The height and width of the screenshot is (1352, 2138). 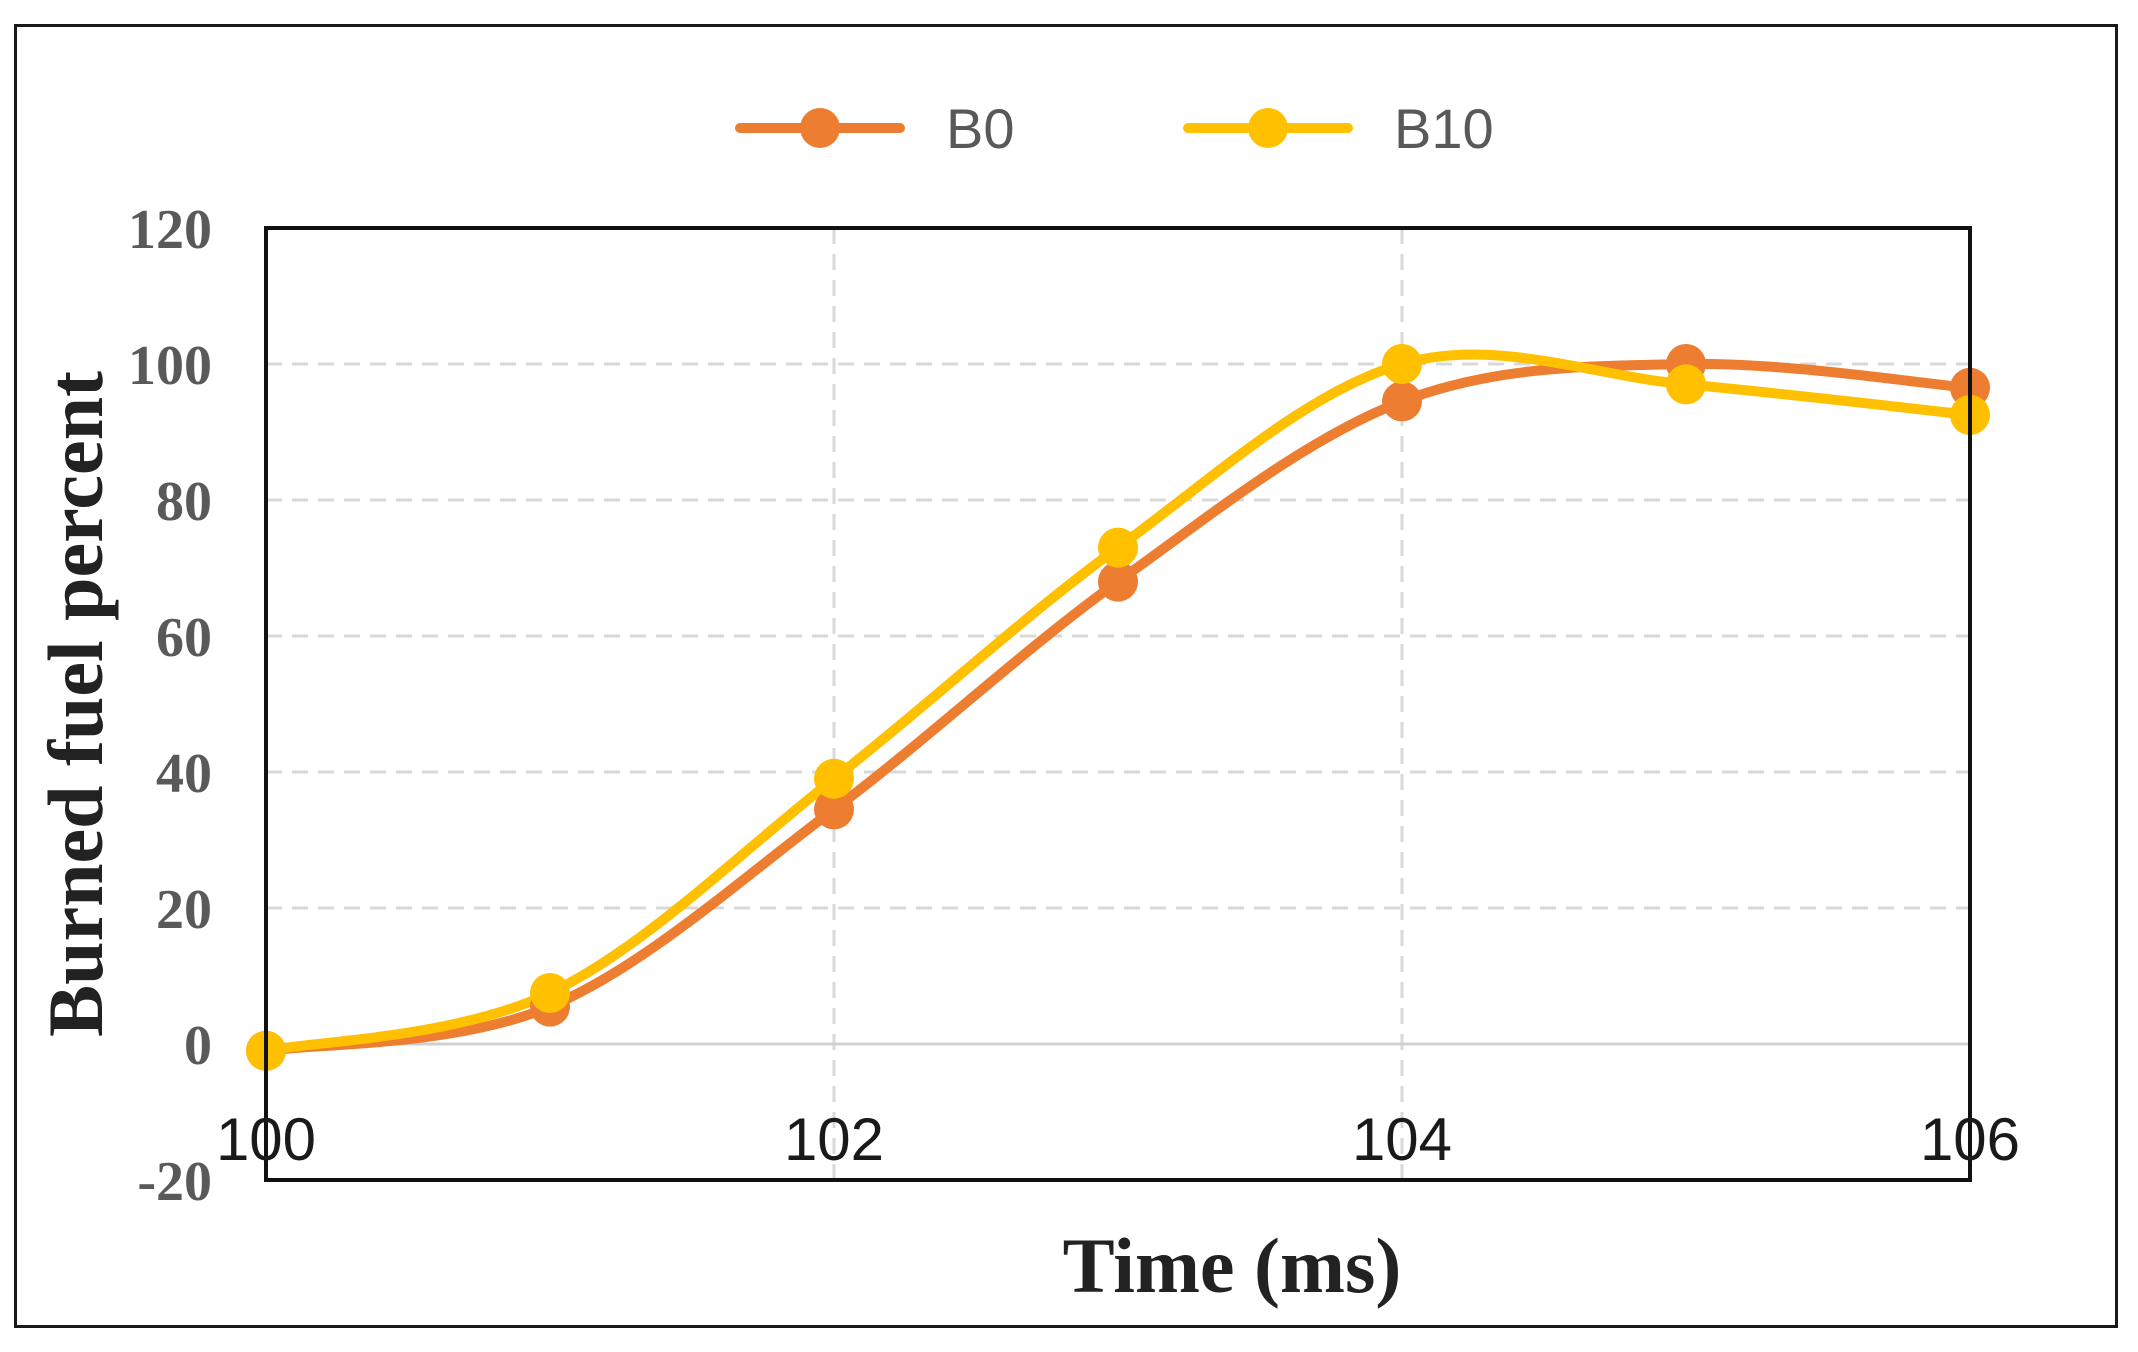 What do you see at coordinates (184, 502) in the screenshot?
I see `y-tick-label: 80` at bounding box center [184, 502].